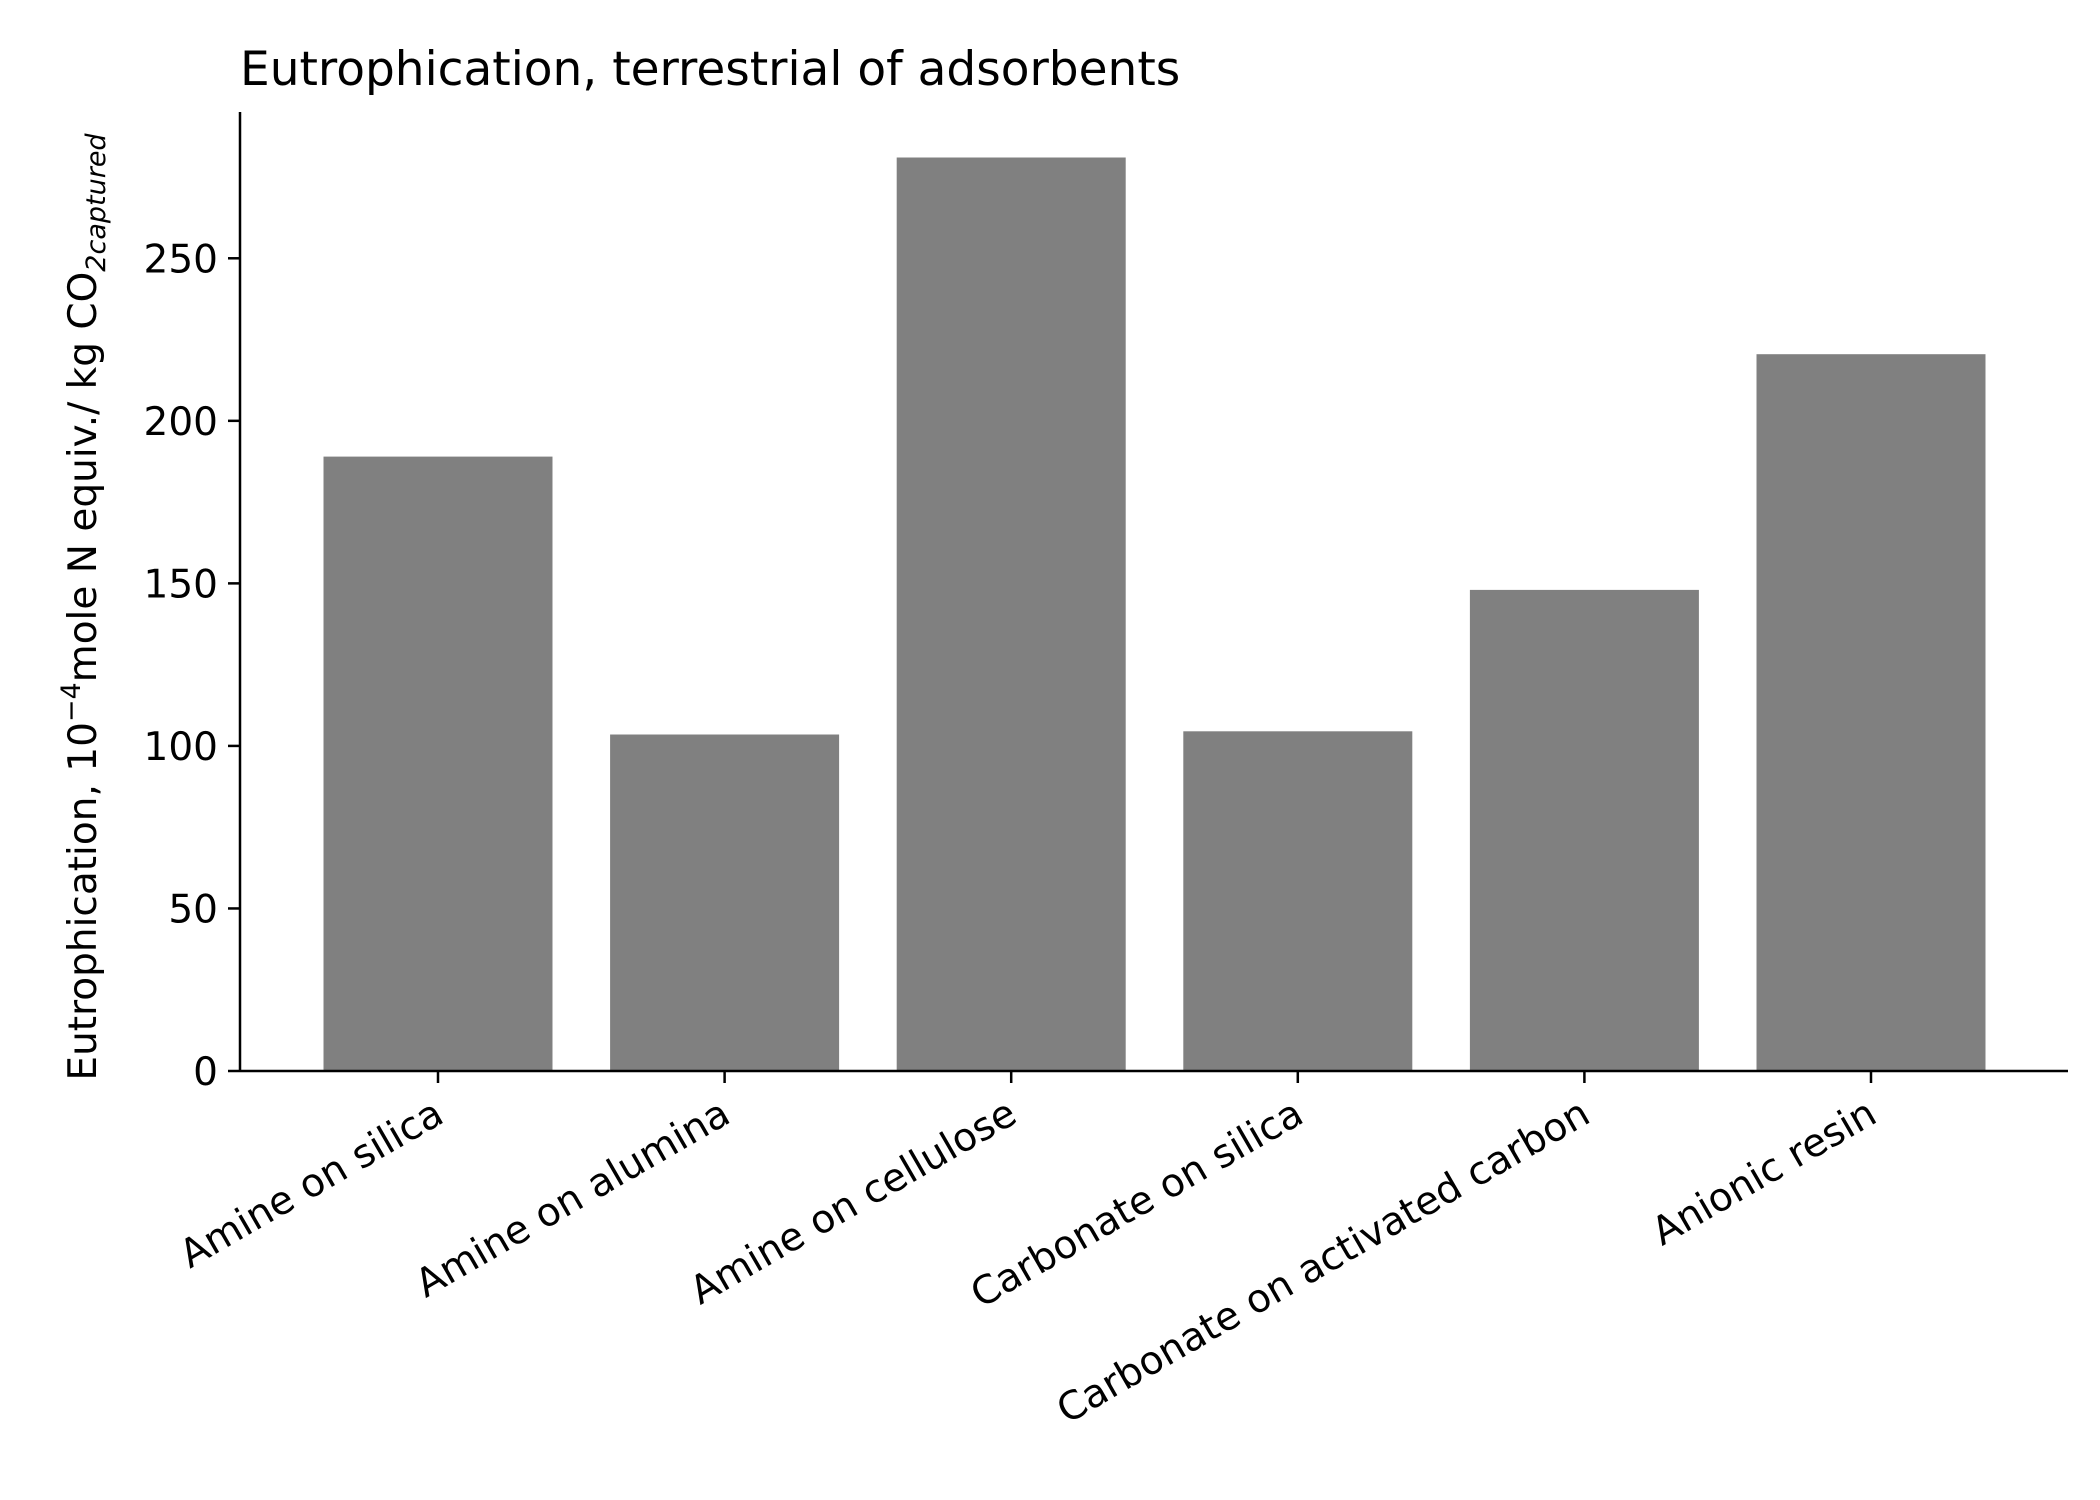  Describe the element at coordinates (438, 764) in the screenshot. I see `bar-amine-on-silica` at that location.